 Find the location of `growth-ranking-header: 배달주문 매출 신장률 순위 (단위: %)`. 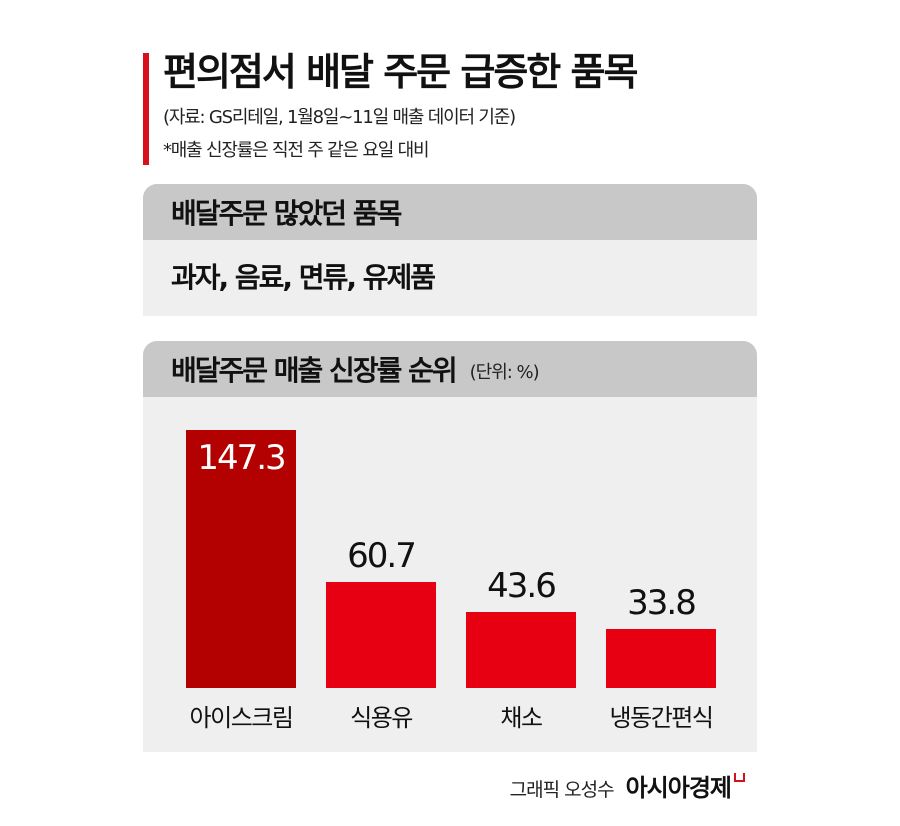

growth-ranking-header: 배달주문 매출 신장률 순위 (단위: %) is located at coordinates (450, 369).